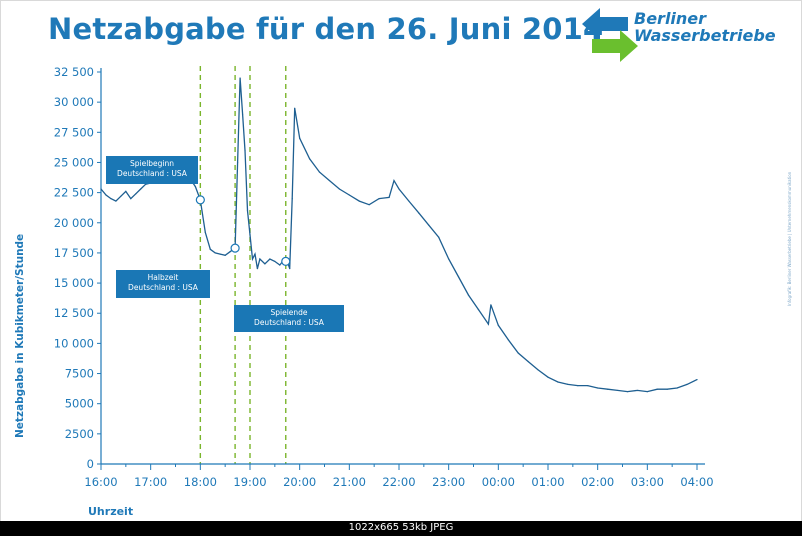 The width and height of the screenshot is (802, 536). I want to click on company-logo: Berliner Wasserbetriebe, so click(685, 35).